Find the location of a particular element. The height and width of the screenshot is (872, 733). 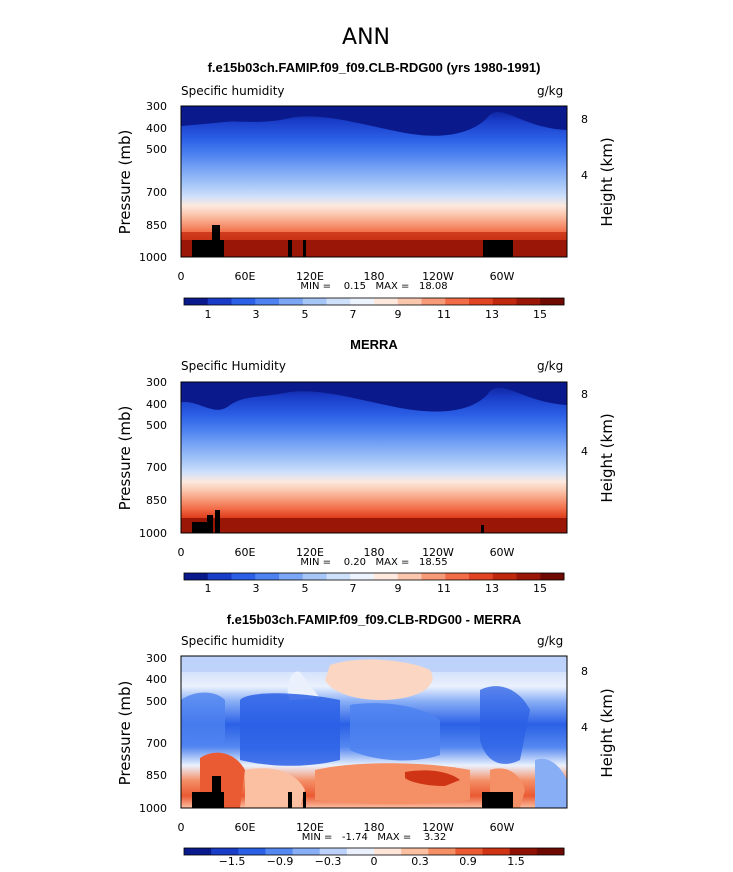

colorbar-labels: 1 3 5 7 9 11 13 15 is located at coordinates (376, 588).